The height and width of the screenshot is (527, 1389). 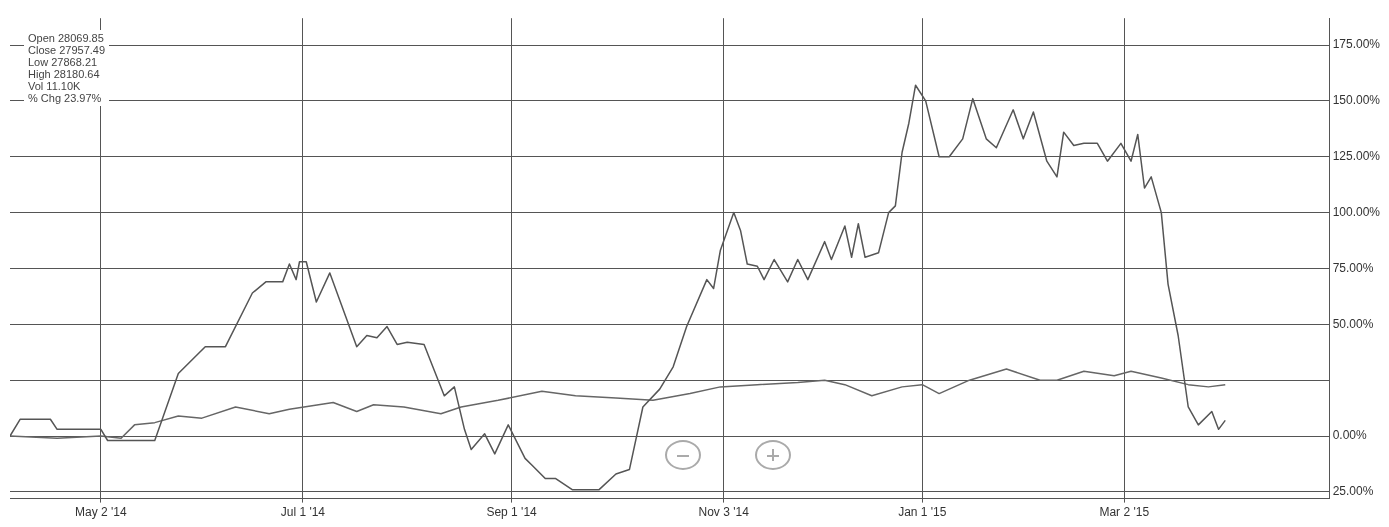 What do you see at coordinates (55, 86) in the screenshot?
I see `annotation: Vol 11.10K` at bounding box center [55, 86].